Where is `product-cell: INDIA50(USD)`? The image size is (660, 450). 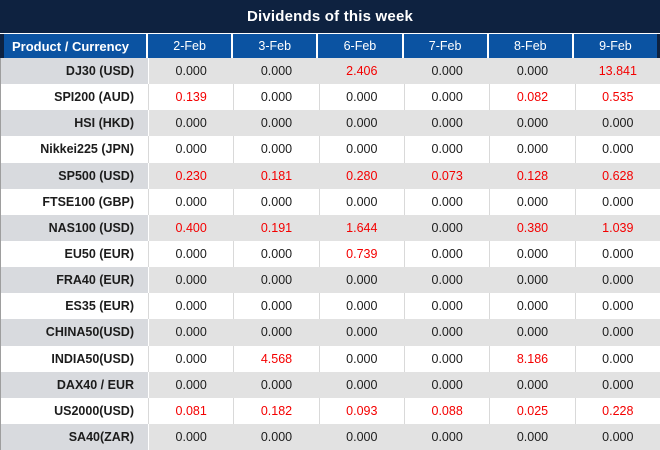 product-cell: INDIA50(USD) is located at coordinates (74, 358).